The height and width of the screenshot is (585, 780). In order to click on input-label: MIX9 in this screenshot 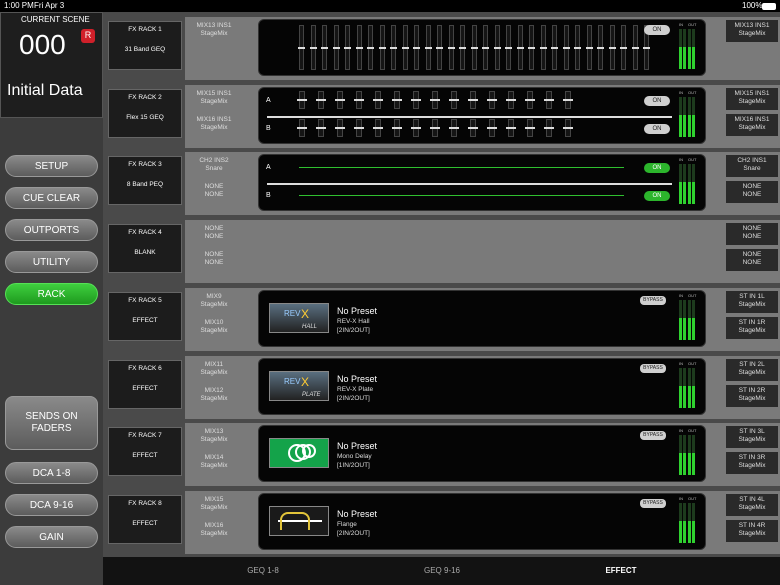, I will do `click(214, 296)`.